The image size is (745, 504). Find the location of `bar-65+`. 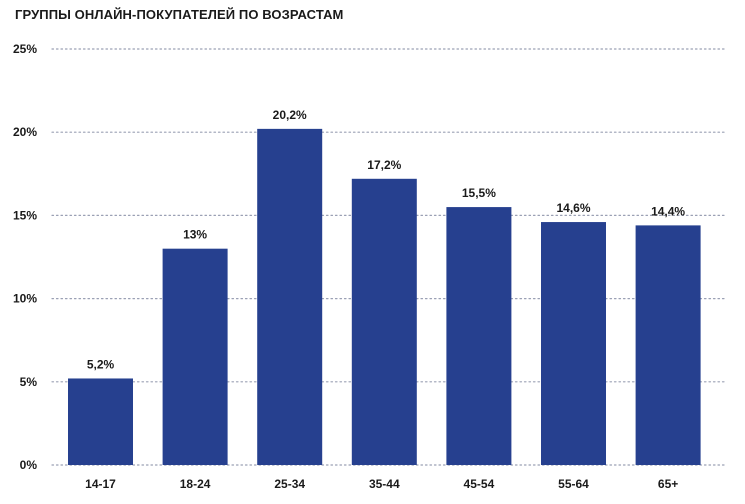

bar-65+ is located at coordinates (668, 345).